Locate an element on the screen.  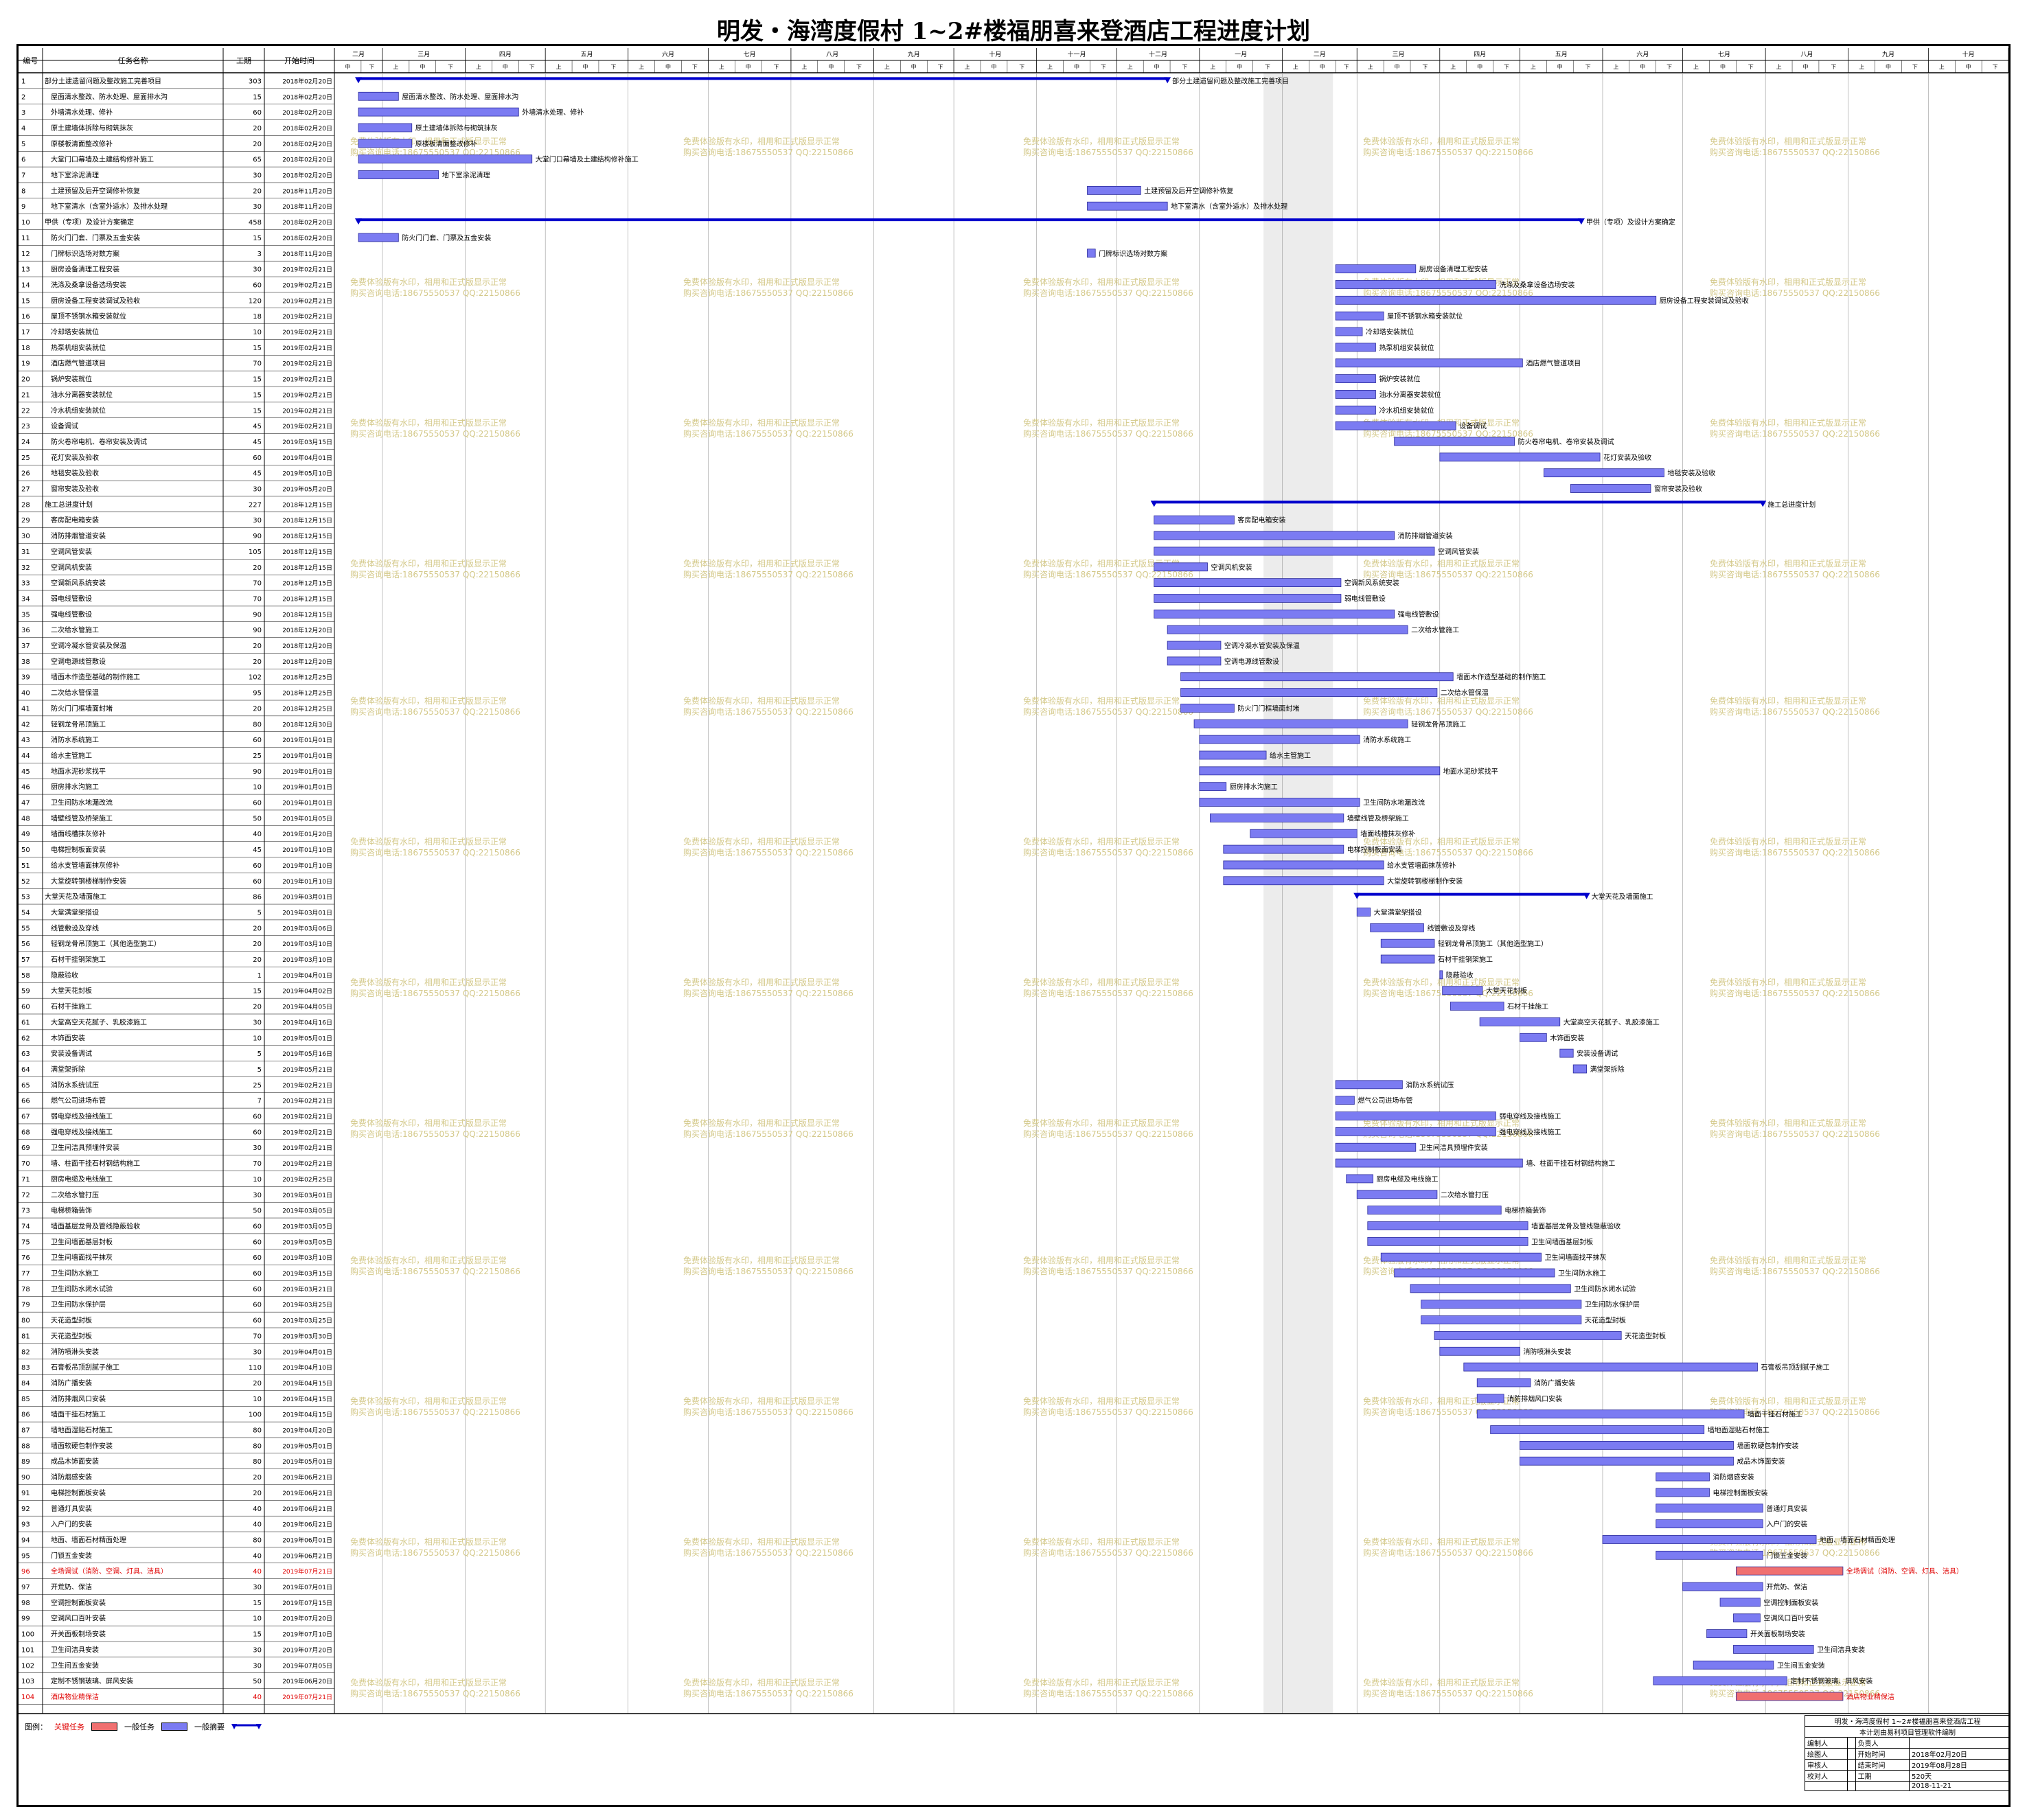
task-name: 防火门门套、门票及五金安装 is located at coordinates (95, 237).